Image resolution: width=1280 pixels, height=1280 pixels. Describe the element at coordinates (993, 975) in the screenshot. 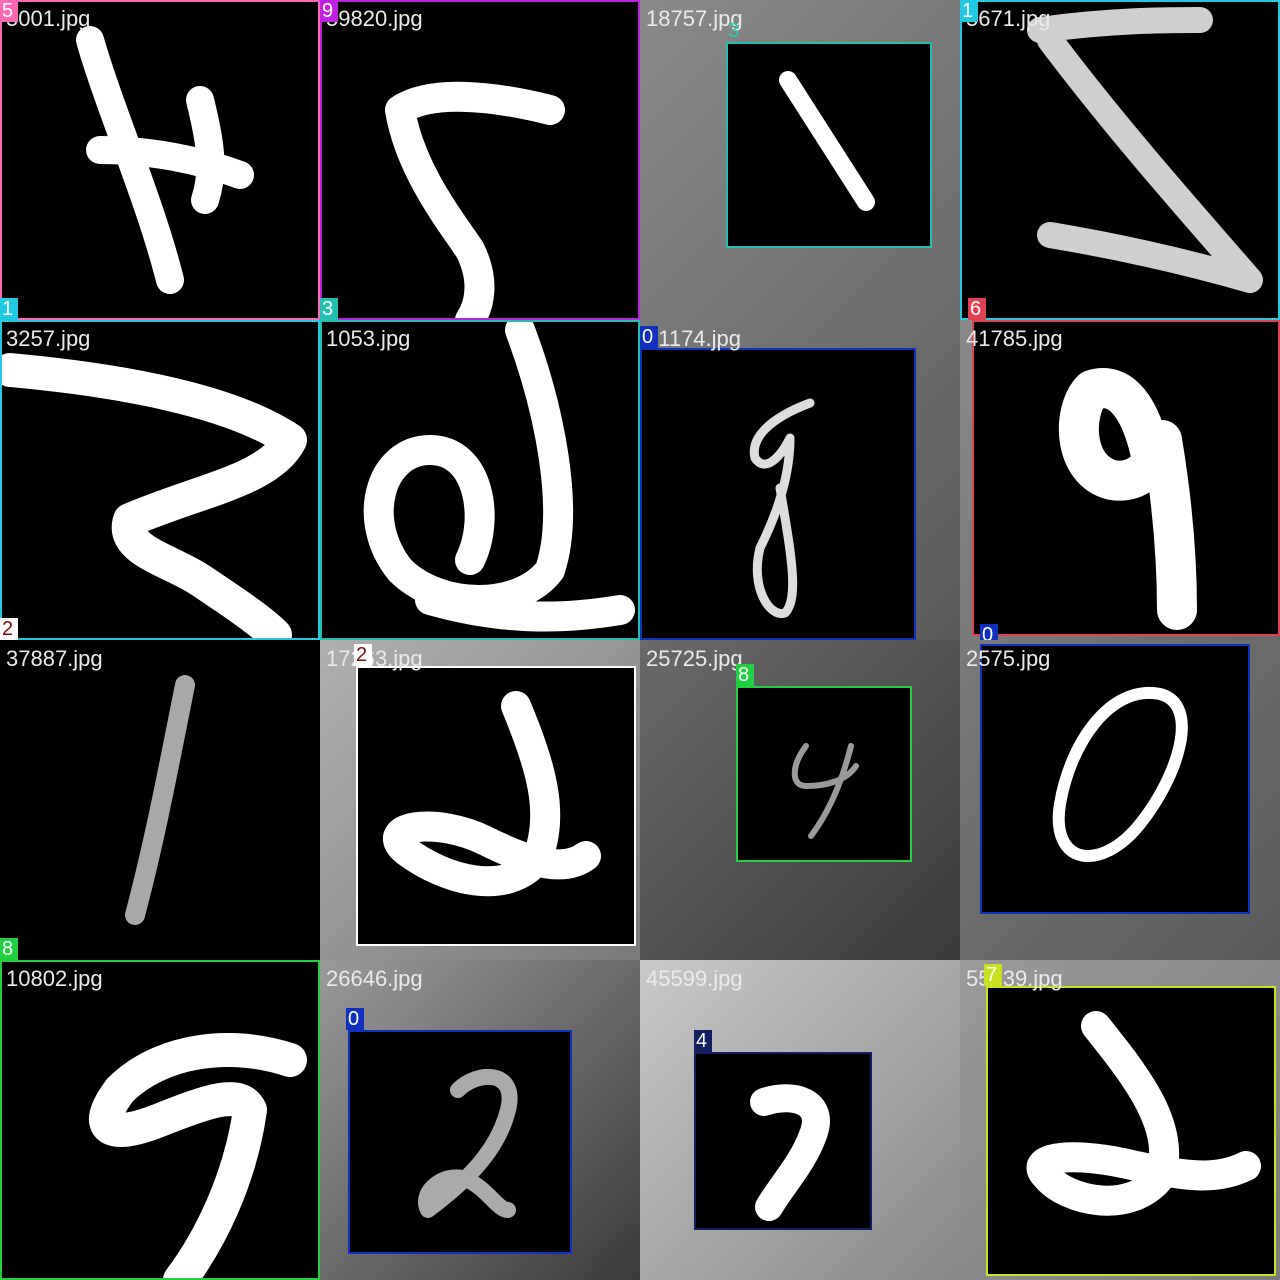

I see `label-tag: 7` at that location.